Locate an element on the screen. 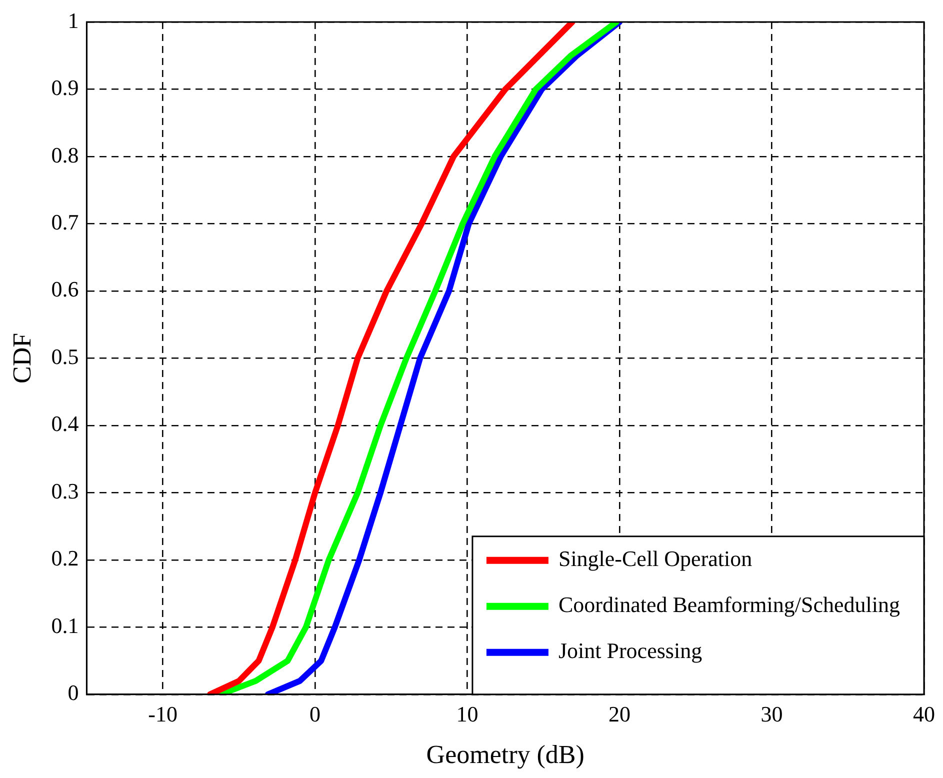 This screenshot has width=943, height=778. x-tick-label: 40 is located at coordinates (924, 713).